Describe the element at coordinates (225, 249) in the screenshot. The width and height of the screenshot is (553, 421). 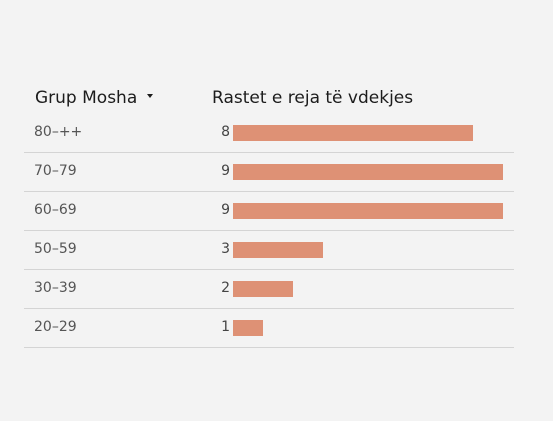
I see `row-value: 3` at that location.